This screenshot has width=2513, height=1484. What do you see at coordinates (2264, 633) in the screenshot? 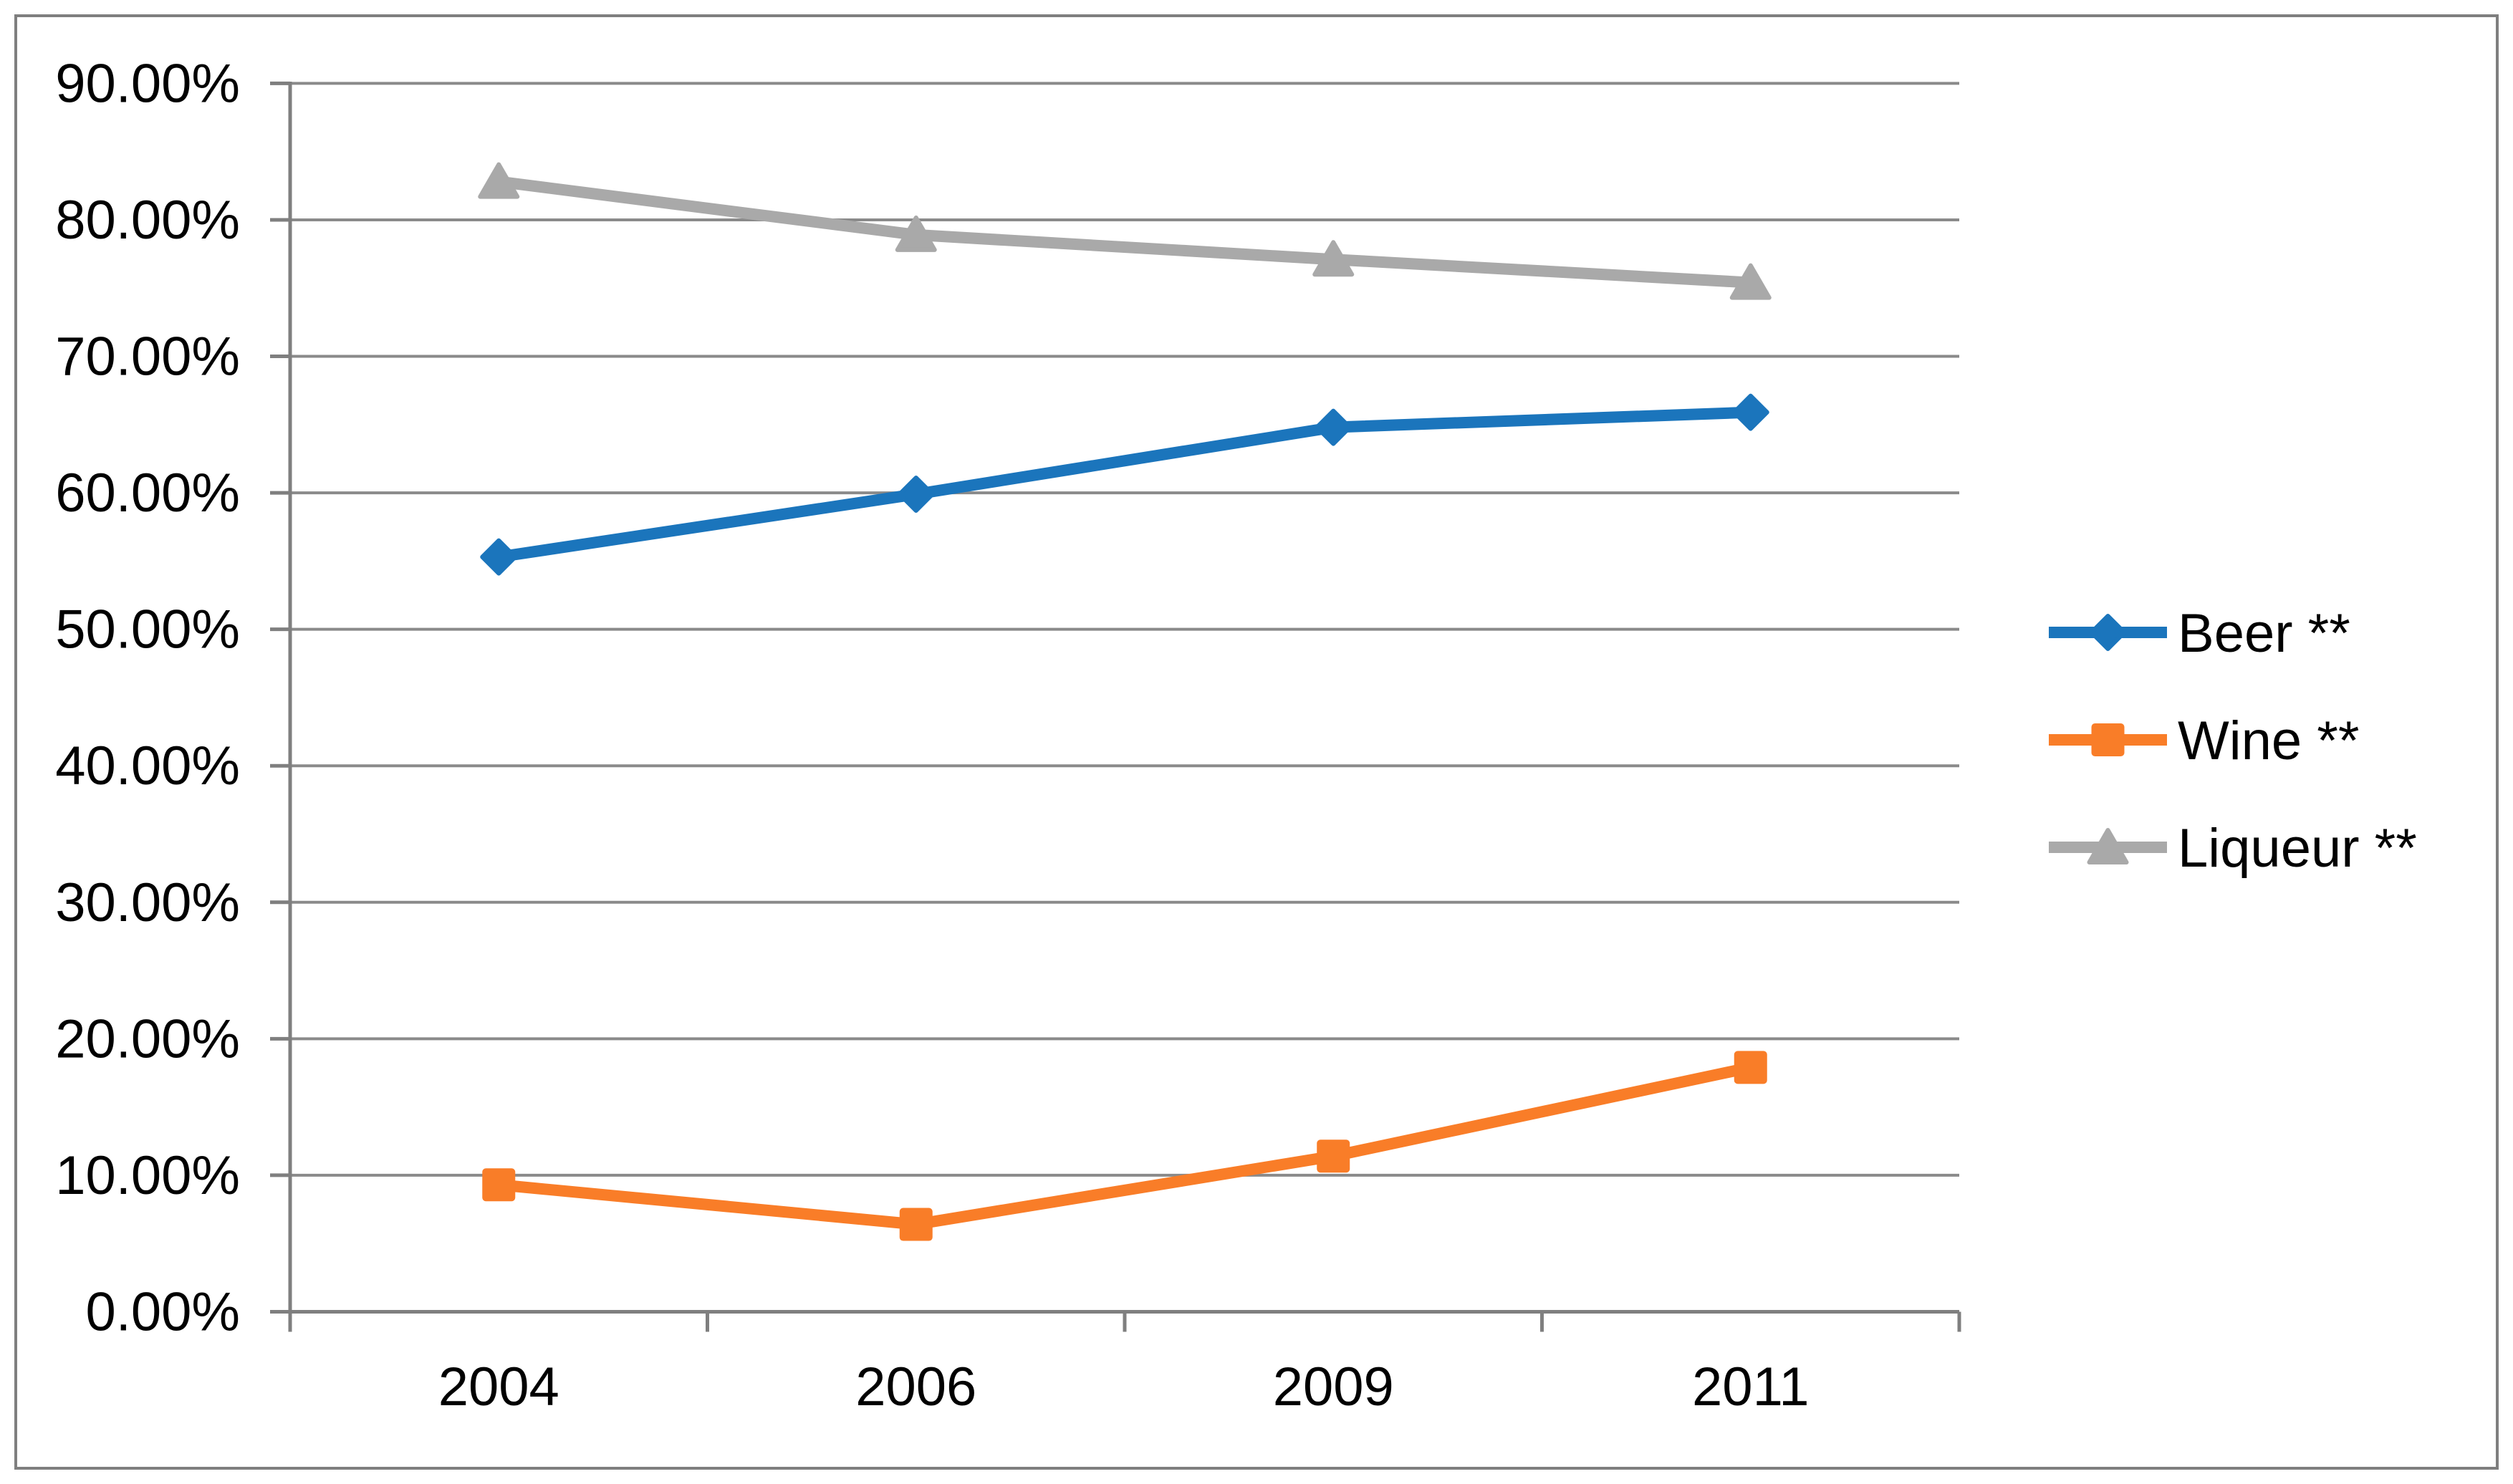
I see `legend-label: Beer **` at bounding box center [2264, 633].